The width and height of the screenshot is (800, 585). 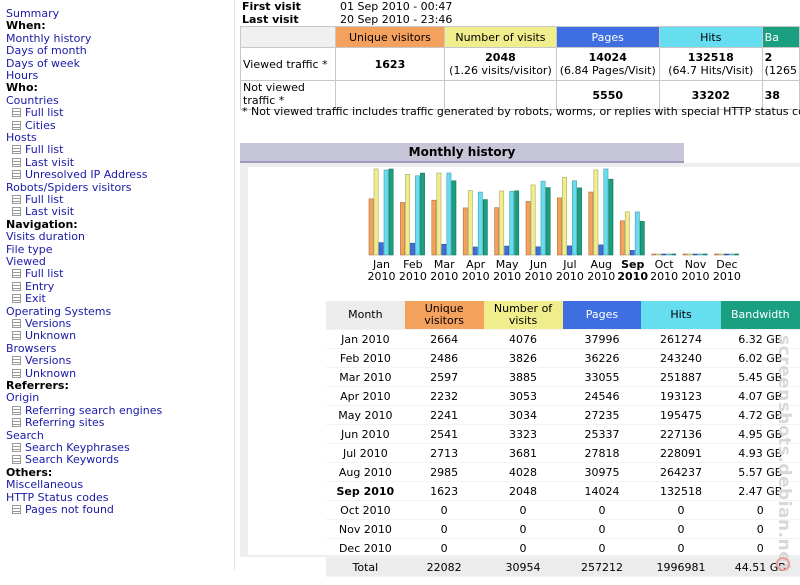 What do you see at coordinates (500, 37) in the screenshot?
I see `col-number-of-visits: Number of visits` at bounding box center [500, 37].